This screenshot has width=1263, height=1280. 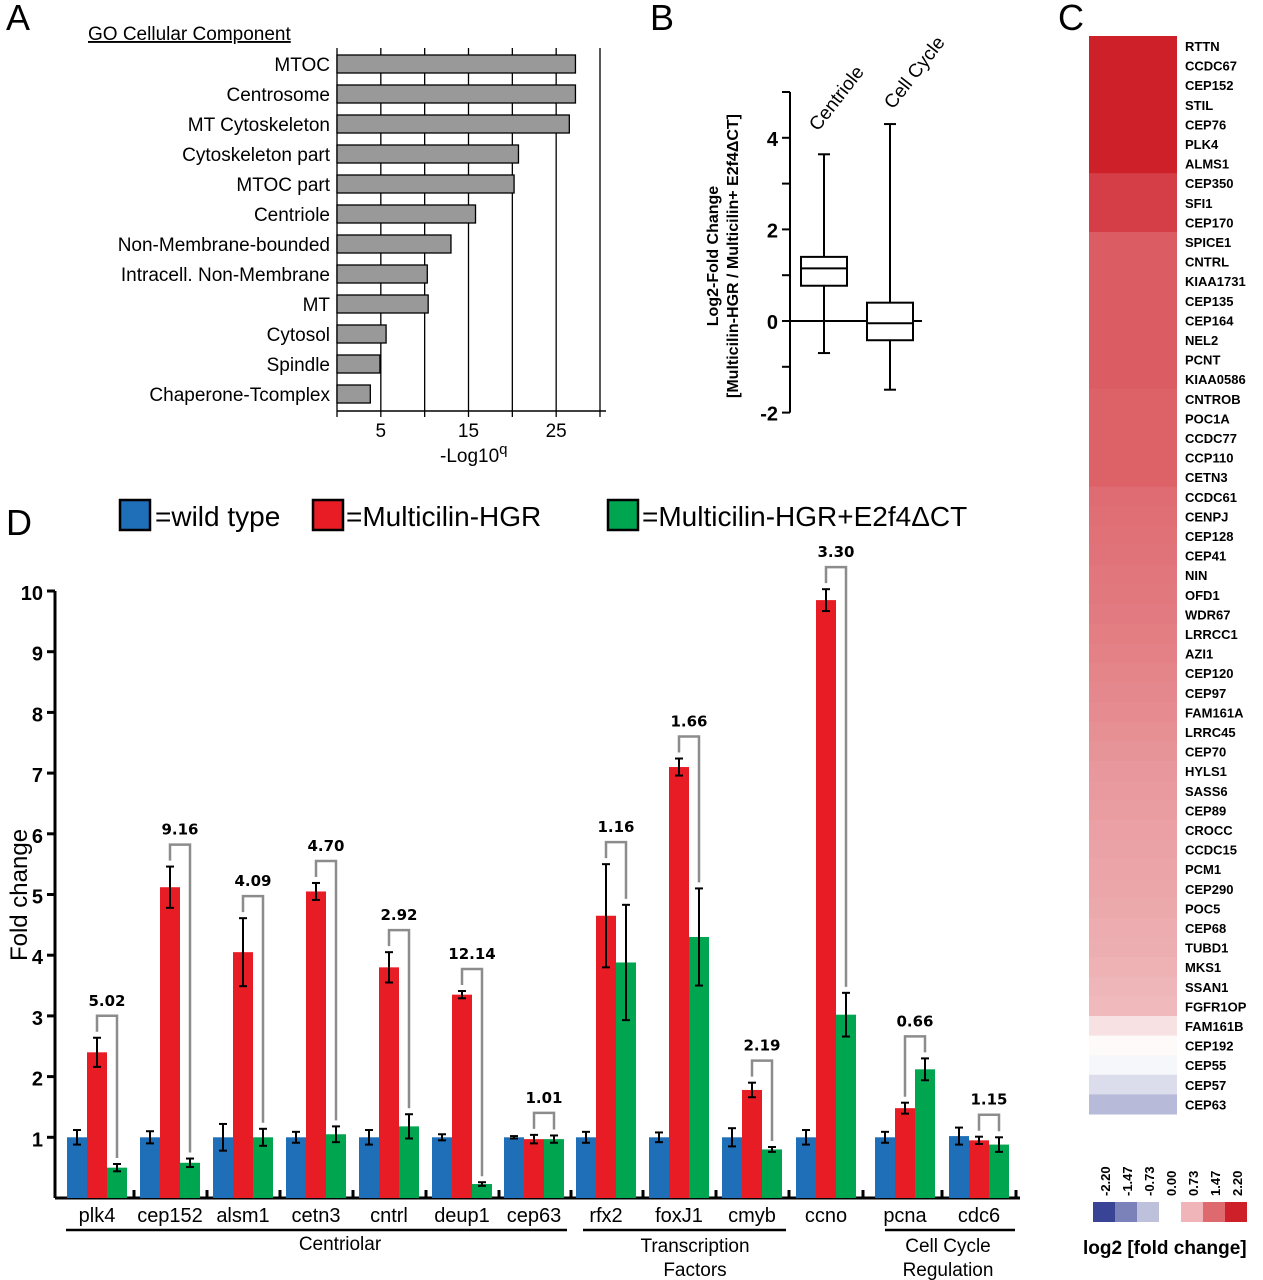 I want to click on go-category-label: Centriole, so click(x=292, y=215).